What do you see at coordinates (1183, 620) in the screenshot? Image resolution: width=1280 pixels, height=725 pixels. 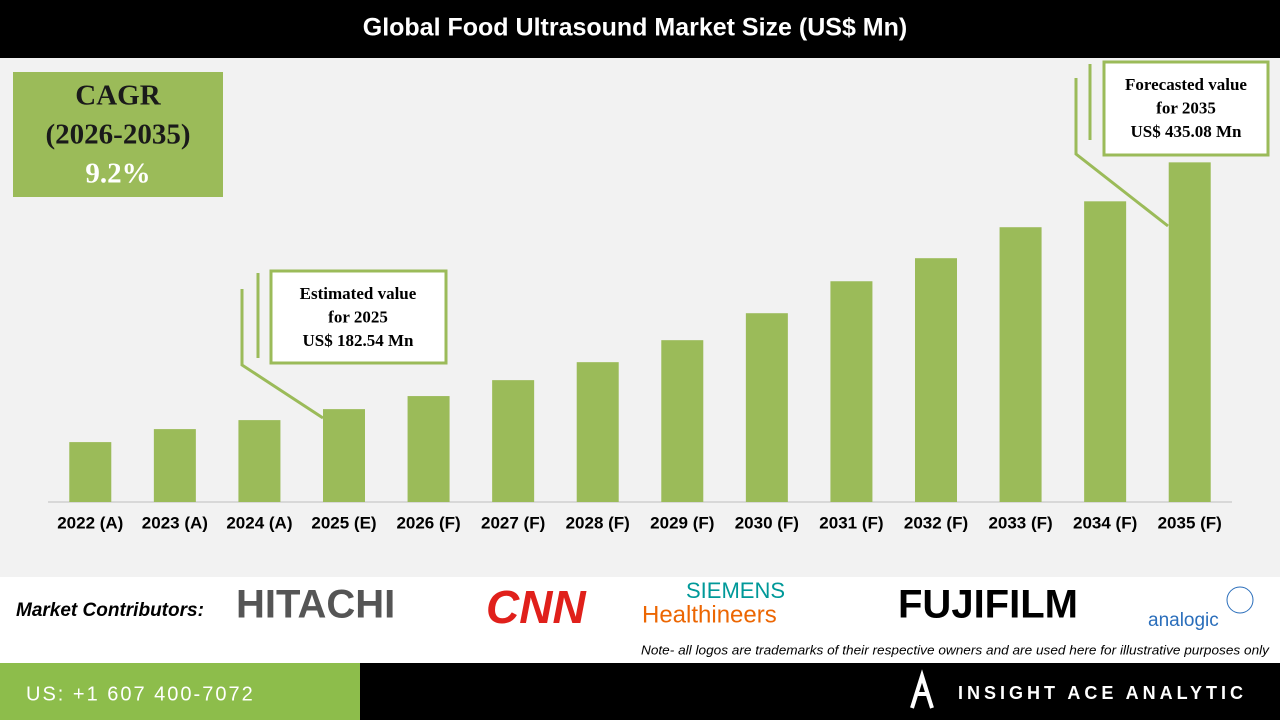 I see `logo: analogic` at bounding box center [1183, 620].